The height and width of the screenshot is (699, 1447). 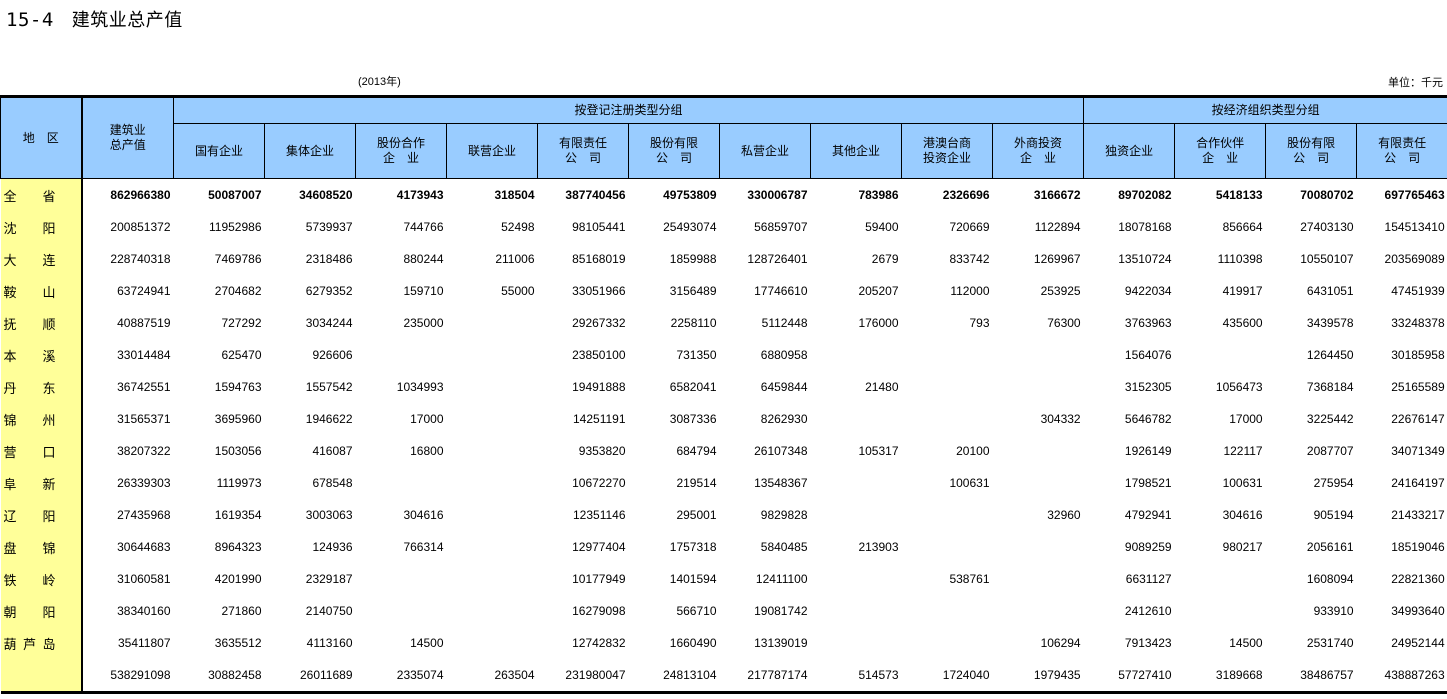 I want to click on value-cell: 24813104, so click(x=674, y=676).